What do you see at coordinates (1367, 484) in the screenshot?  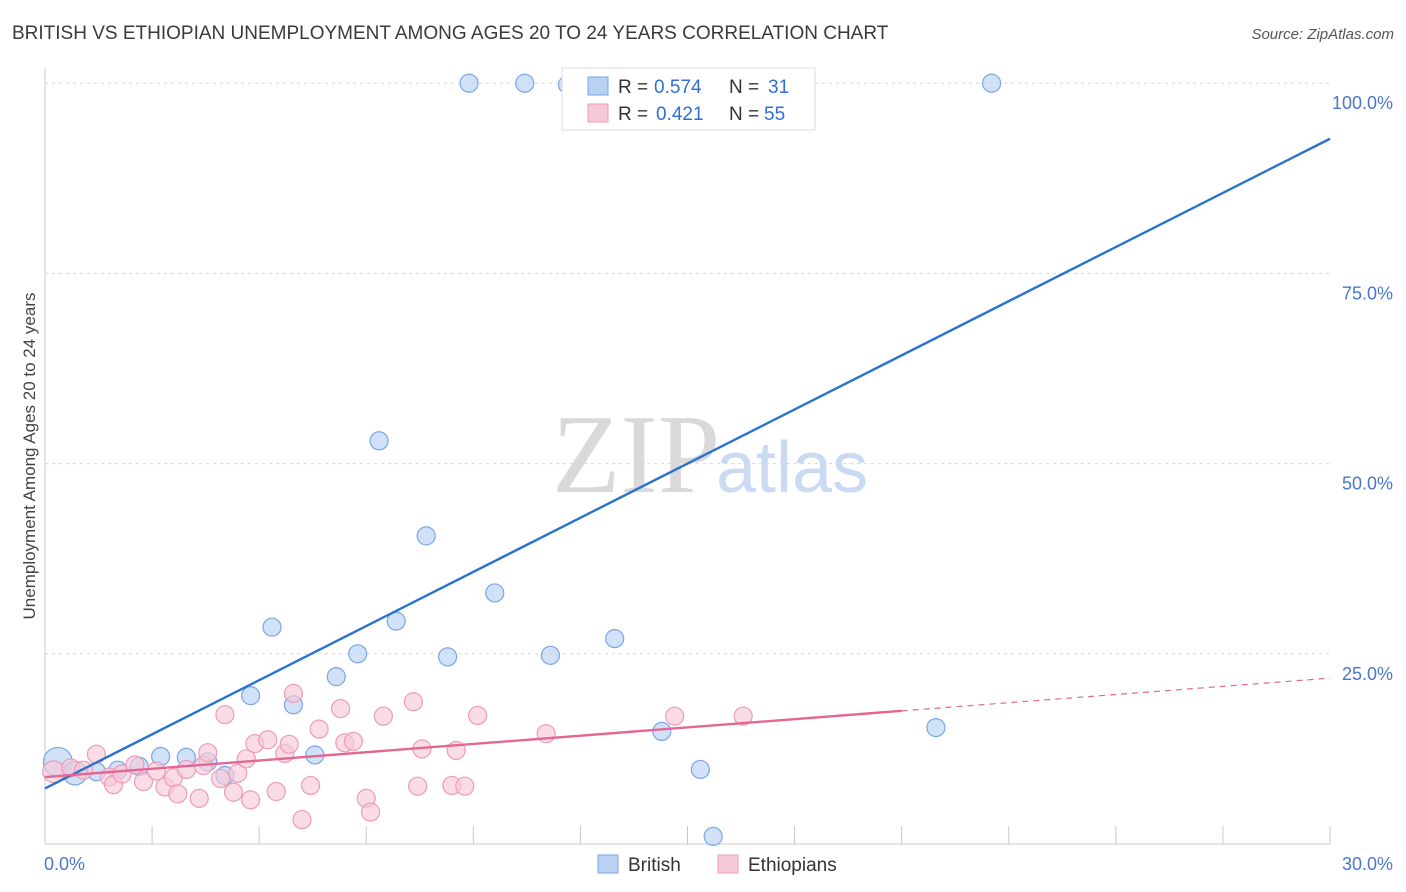 I see `y-tick-label-50: 50.0%` at bounding box center [1367, 484].